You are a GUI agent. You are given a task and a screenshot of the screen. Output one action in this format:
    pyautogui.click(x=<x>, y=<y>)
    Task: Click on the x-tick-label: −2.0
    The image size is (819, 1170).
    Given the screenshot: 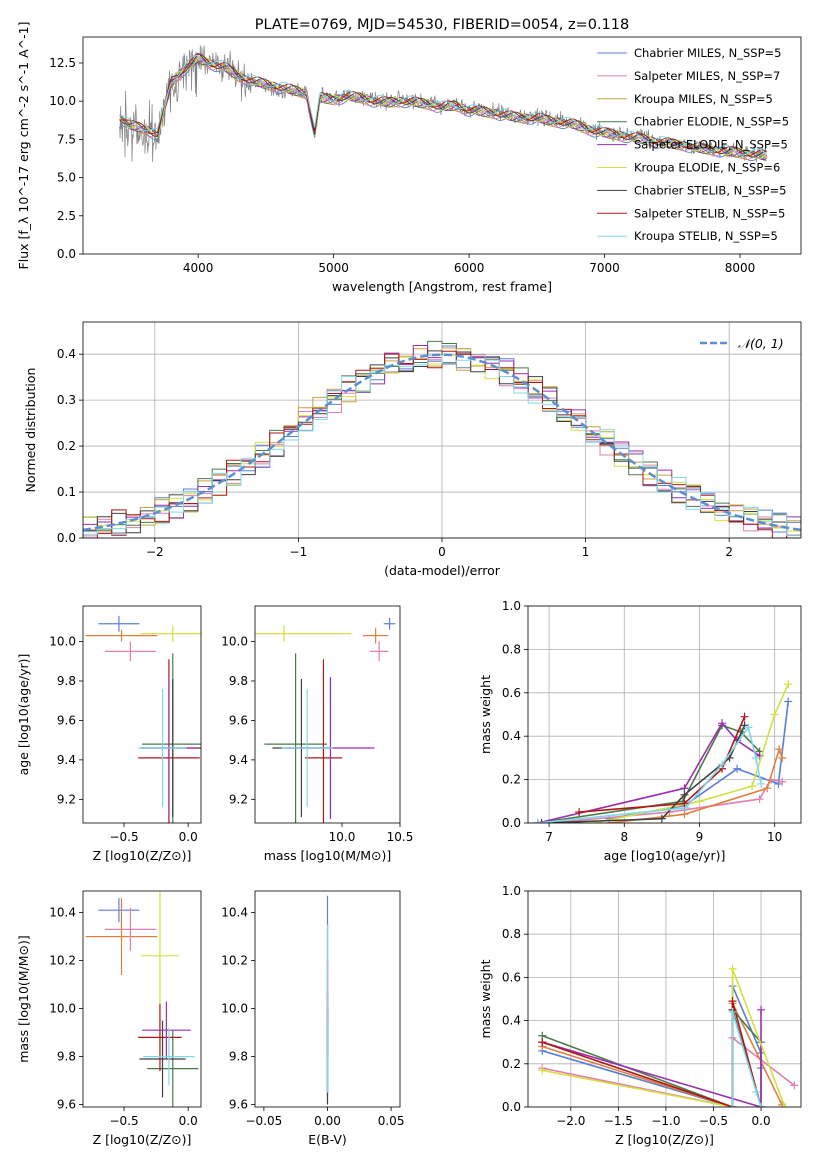 What is the action you would take?
    pyautogui.click(x=570, y=1121)
    